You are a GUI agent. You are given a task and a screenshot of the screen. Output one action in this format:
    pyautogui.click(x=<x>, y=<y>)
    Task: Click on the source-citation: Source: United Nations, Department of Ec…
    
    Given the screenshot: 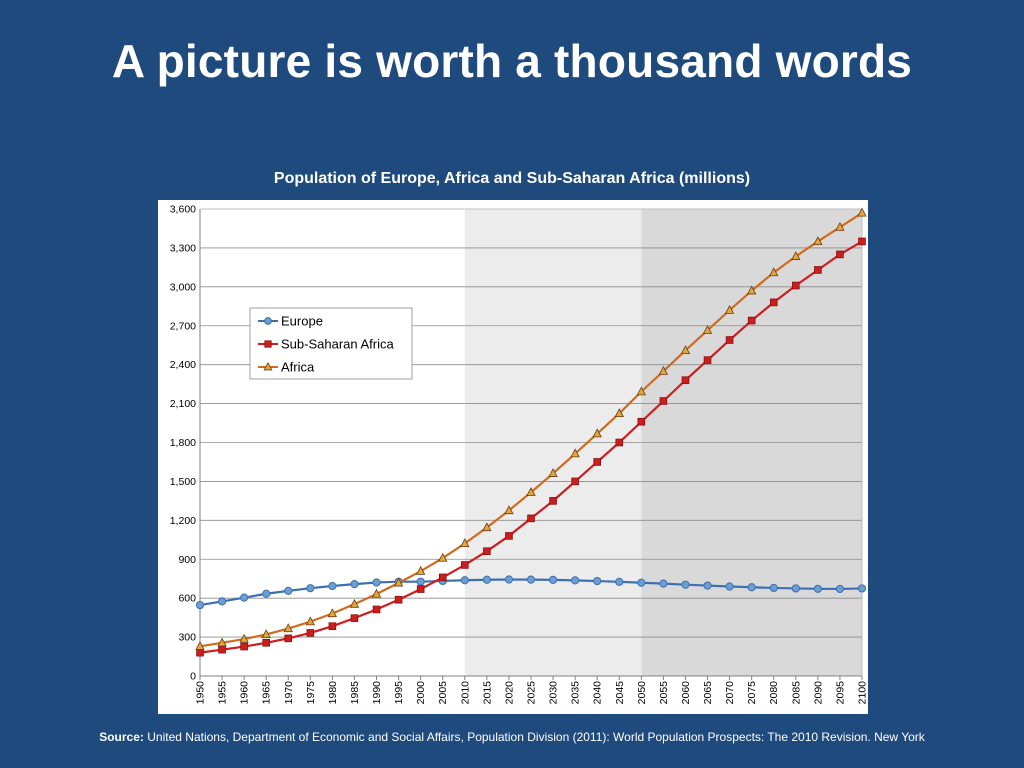 What is the action you would take?
    pyautogui.click(x=512, y=737)
    